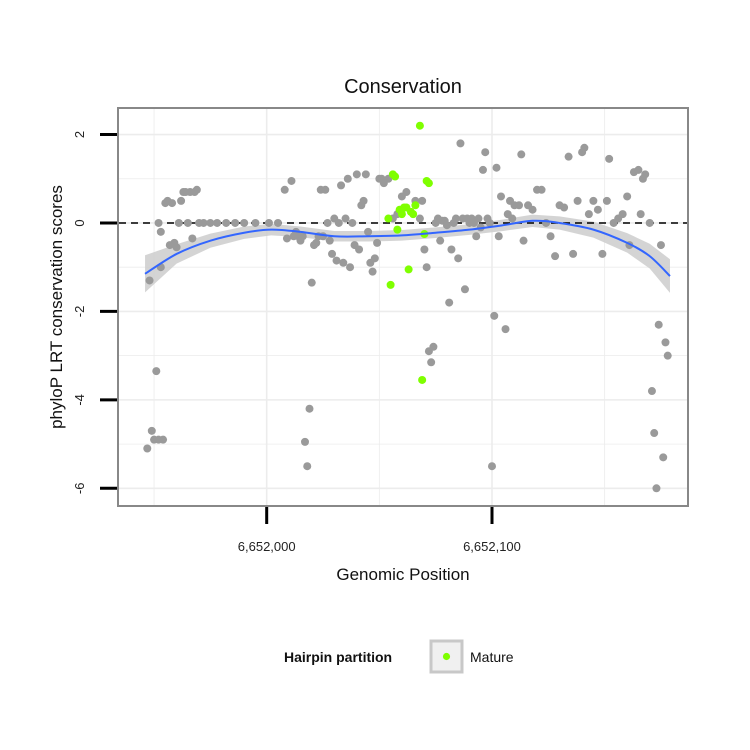  Describe the element at coordinates (403, 87) in the screenshot. I see `chart-title: Conservation` at that location.